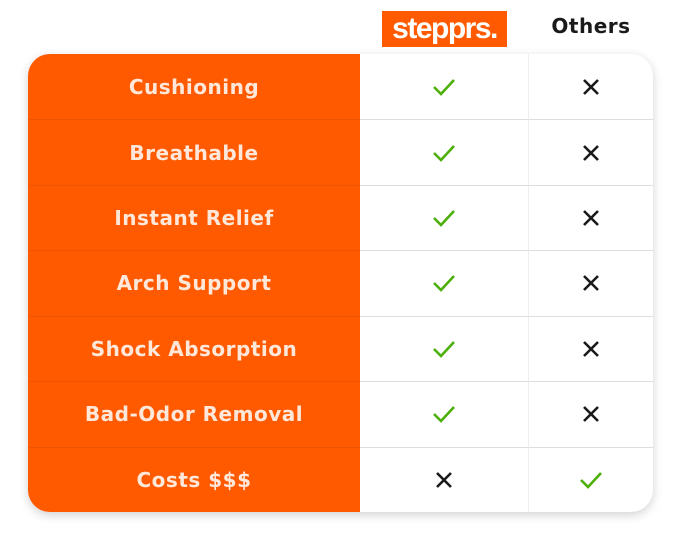 This screenshot has width=695, height=545. What do you see at coordinates (591, 26) in the screenshot?
I see `others-column-header: Others` at bounding box center [591, 26].